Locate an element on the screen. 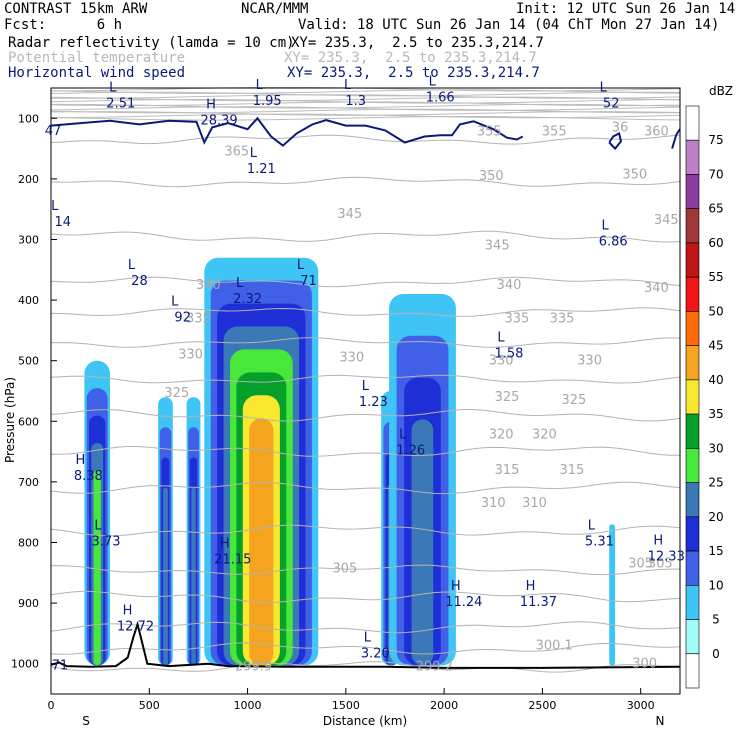  field-theta-xy: XY= 235.3, 2.5 to 235.3,214.7 is located at coordinates (410, 58).